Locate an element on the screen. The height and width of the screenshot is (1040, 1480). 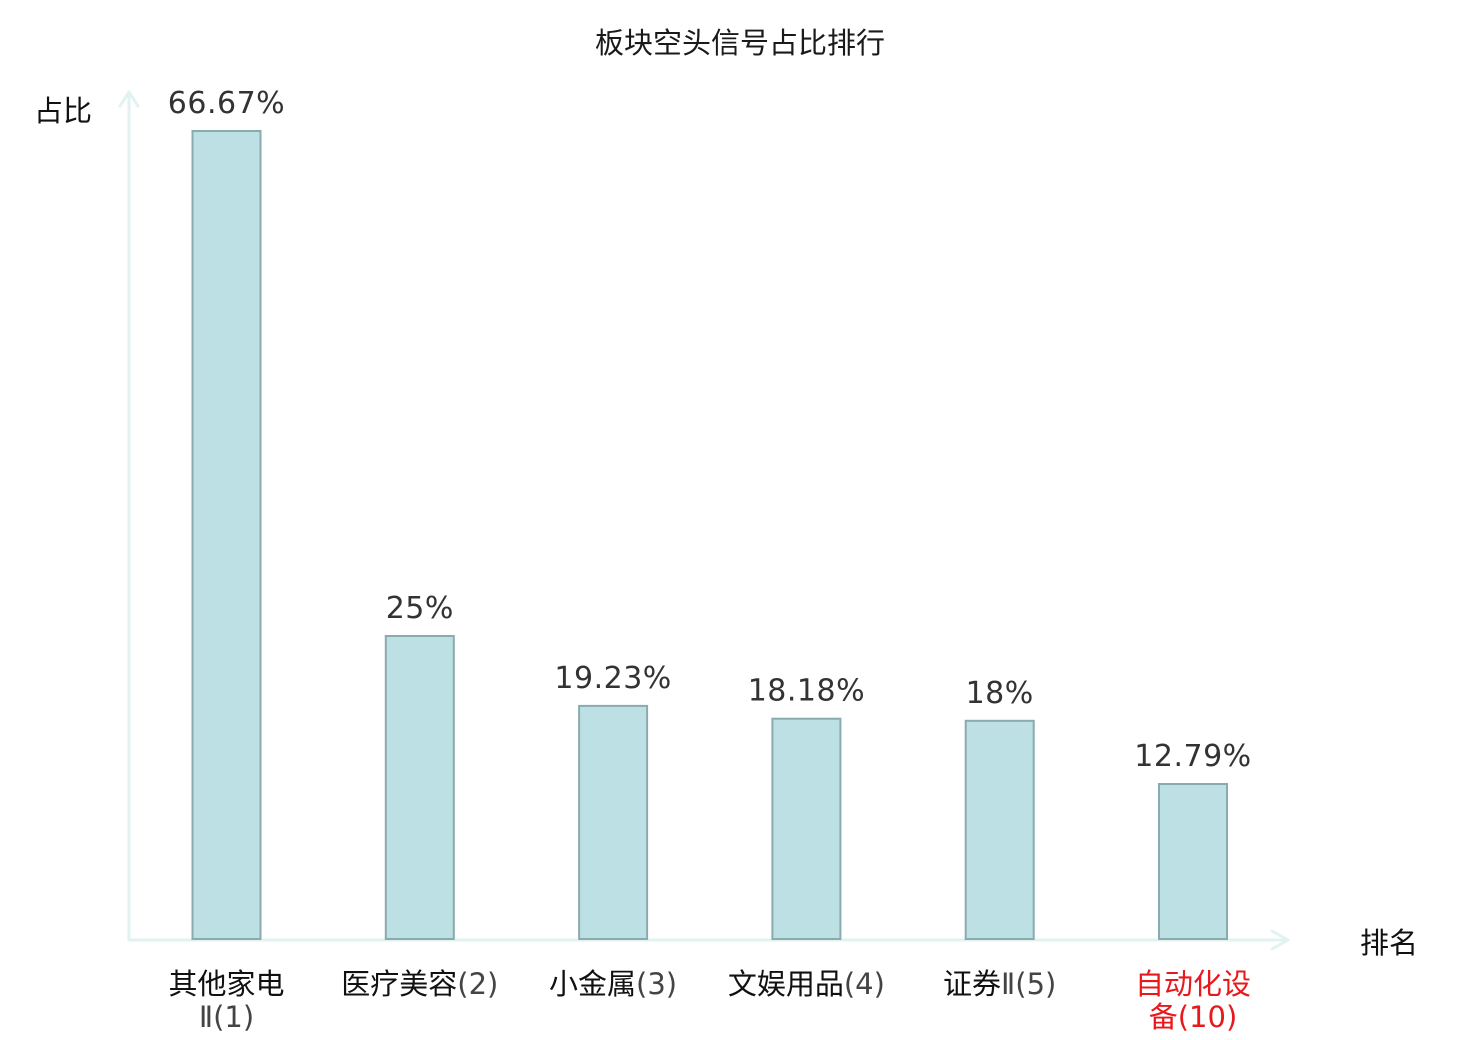
category-label-line: 小金属(3) is located at coordinates (613, 984).